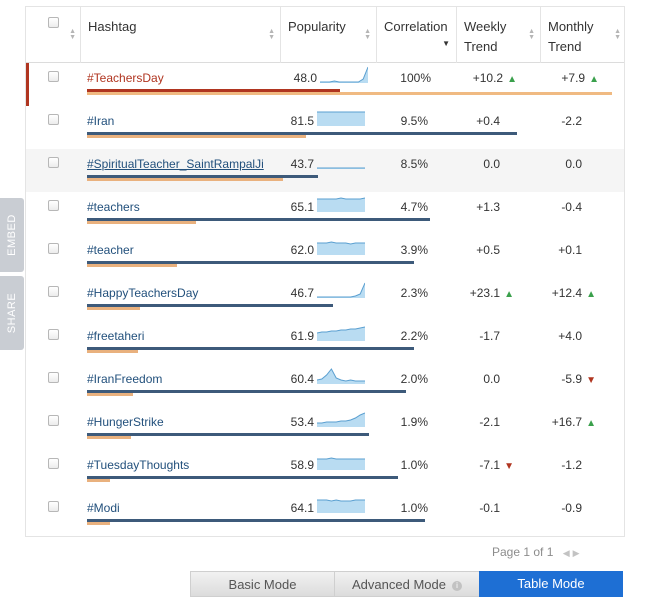  Describe the element at coordinates (101, 121) in the screenshot. I see `hashtag-link: #Iran` at that location.